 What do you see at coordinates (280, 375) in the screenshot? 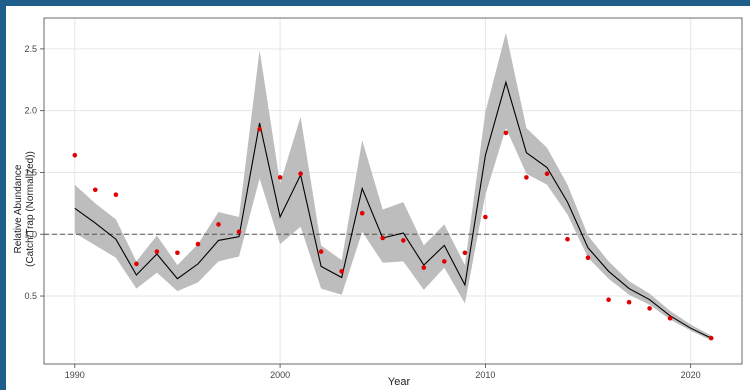
I see `x-tick-label: 2000` at bounding box center [280, 375].